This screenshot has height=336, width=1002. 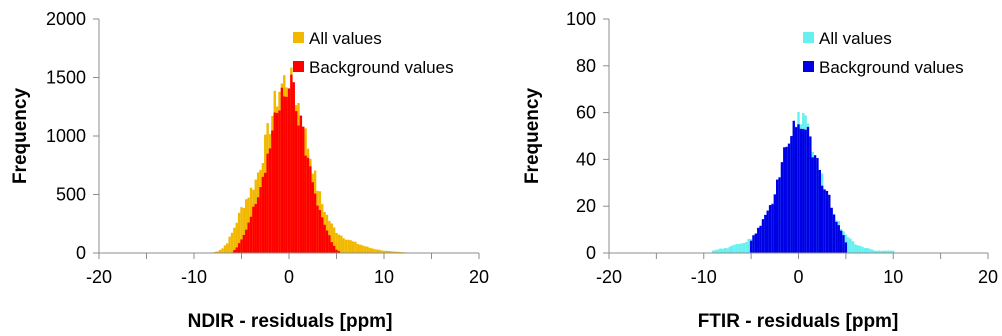 I want to click on x-axis-title: FTIR - residuals [ppm], so click(x=798, y=321).